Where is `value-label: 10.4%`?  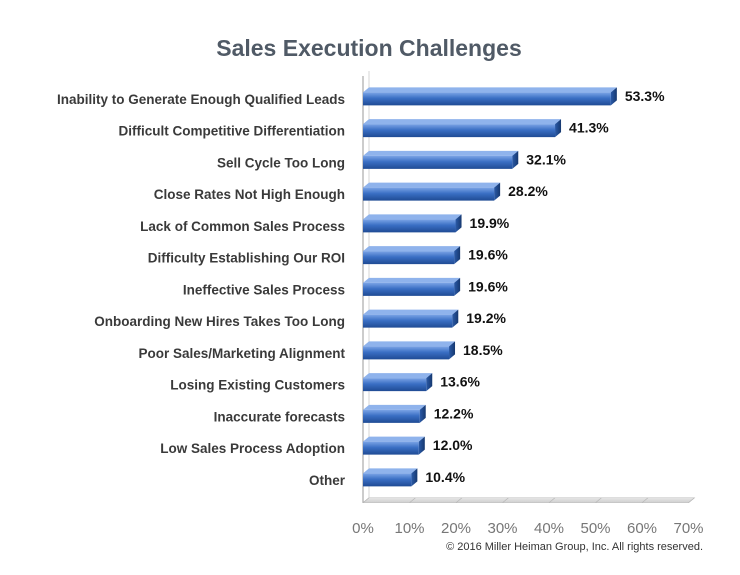 value-label: 10.4% is located at coordinates (445, 477).